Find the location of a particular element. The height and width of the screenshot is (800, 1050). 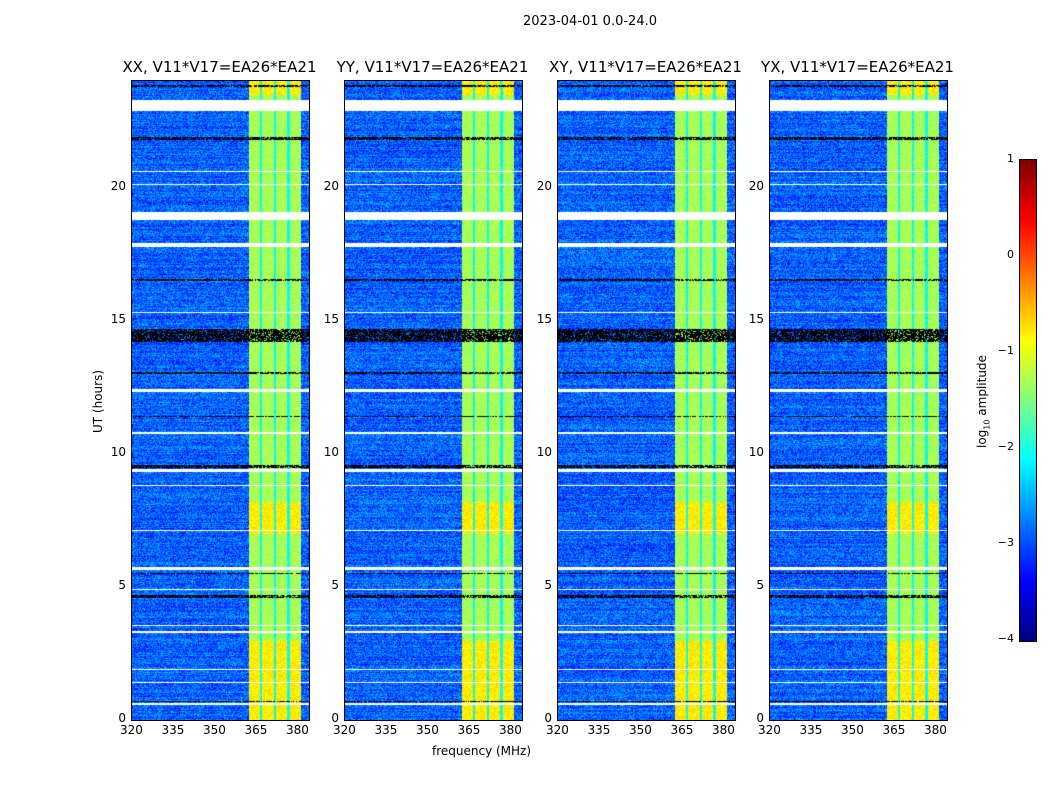

waterfall-heatmap-xy is located at coordinates (646, 400).